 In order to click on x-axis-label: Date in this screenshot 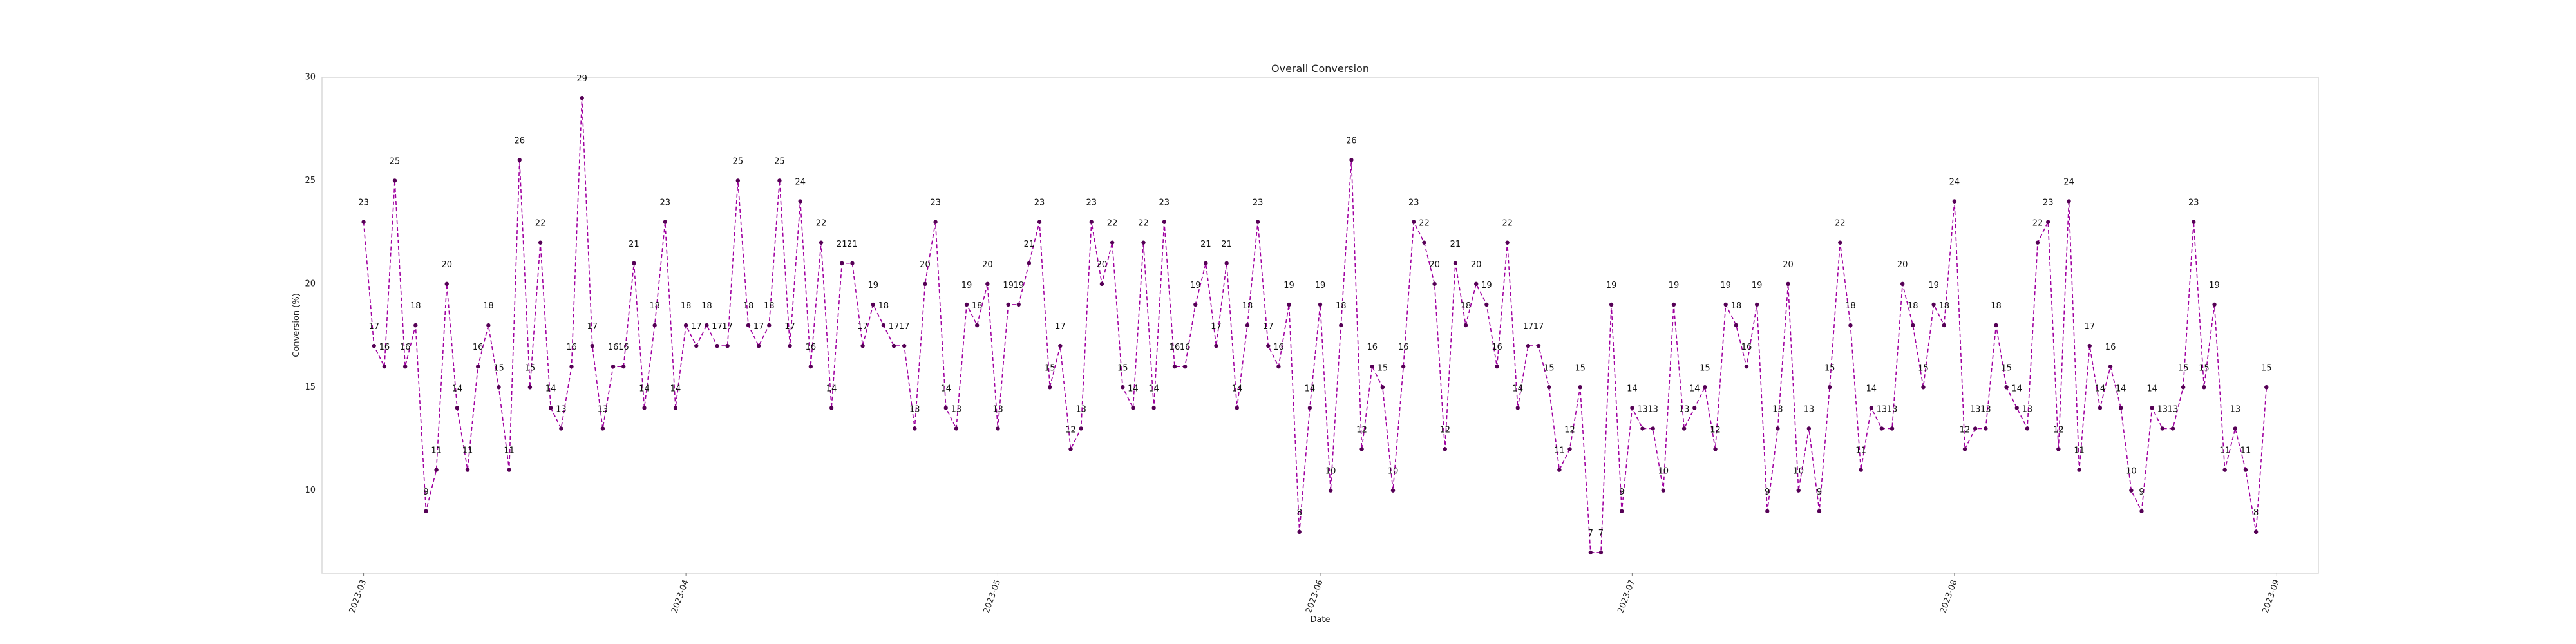, I will do `click(1320, 620)`.